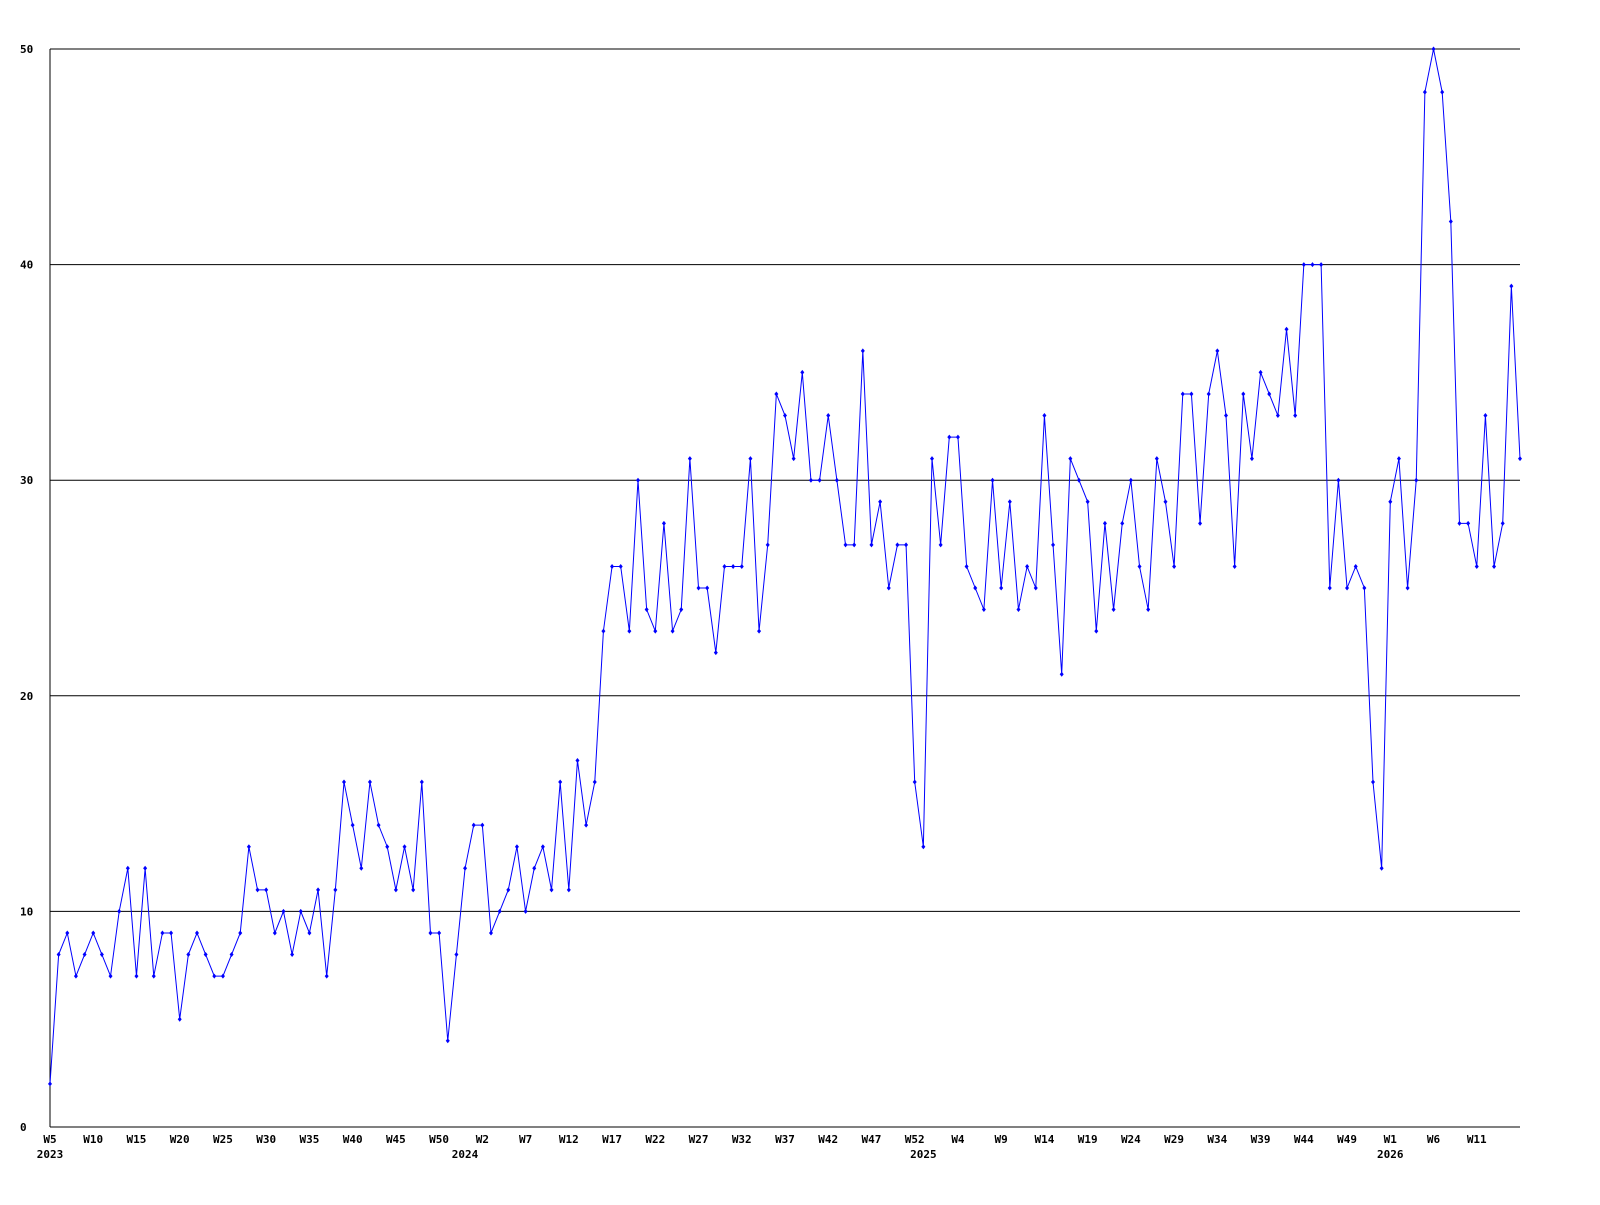  I want to click on x-tick-label: W37, so click(785, 1139).